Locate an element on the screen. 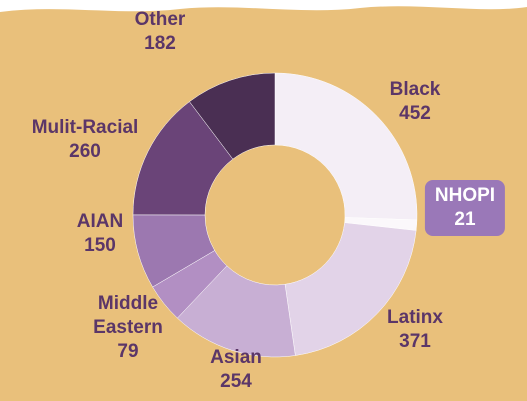  category-label: NHOPI is located at coordinates (465, 195).